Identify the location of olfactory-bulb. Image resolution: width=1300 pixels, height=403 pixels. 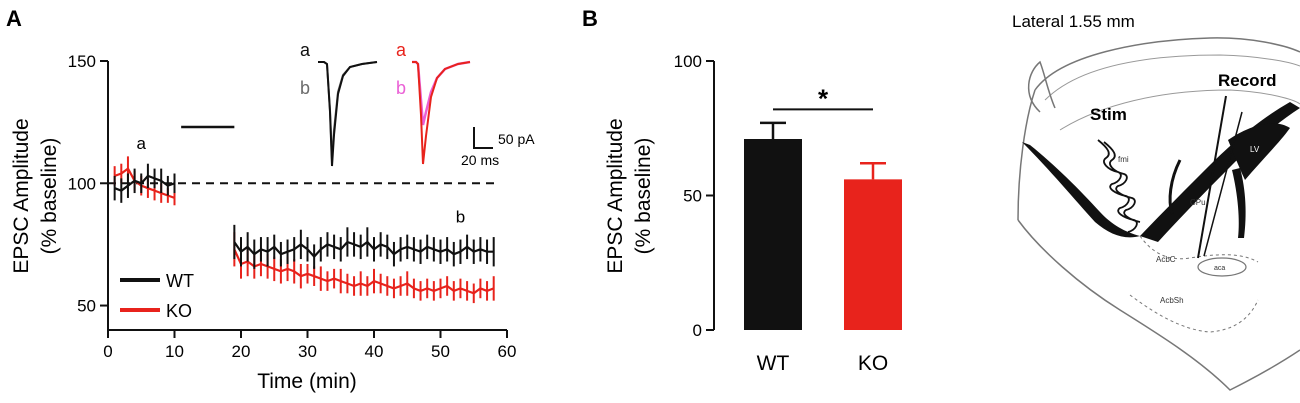
(1041, 86).